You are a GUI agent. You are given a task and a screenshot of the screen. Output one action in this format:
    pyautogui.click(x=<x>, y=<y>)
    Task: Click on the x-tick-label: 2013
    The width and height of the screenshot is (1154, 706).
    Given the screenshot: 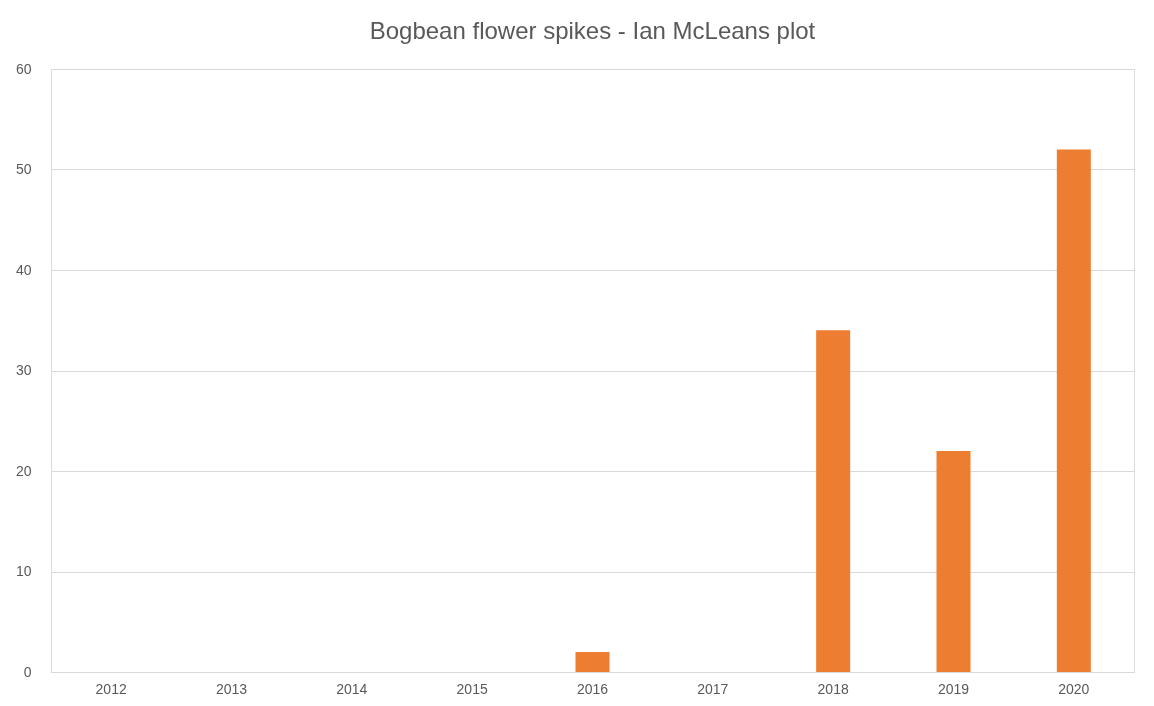 What is the action you would take?
    pyautogui.click(x=231, y=688)
    